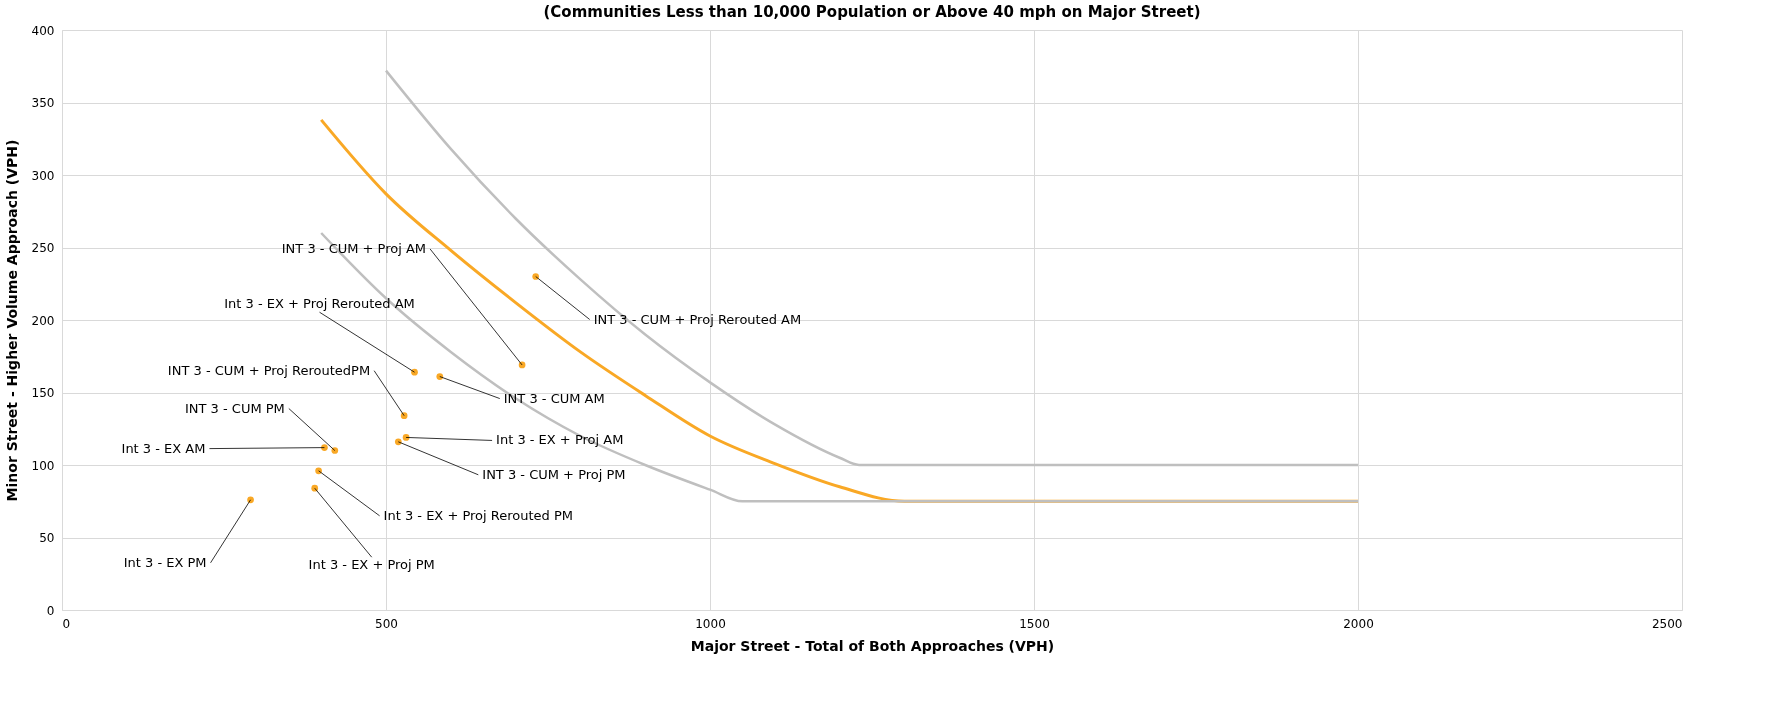  What do you see at coordinates (1358, 623) in the screenshot?
I see `x-tick-label: 2000` at bounding box center [1358, 623].